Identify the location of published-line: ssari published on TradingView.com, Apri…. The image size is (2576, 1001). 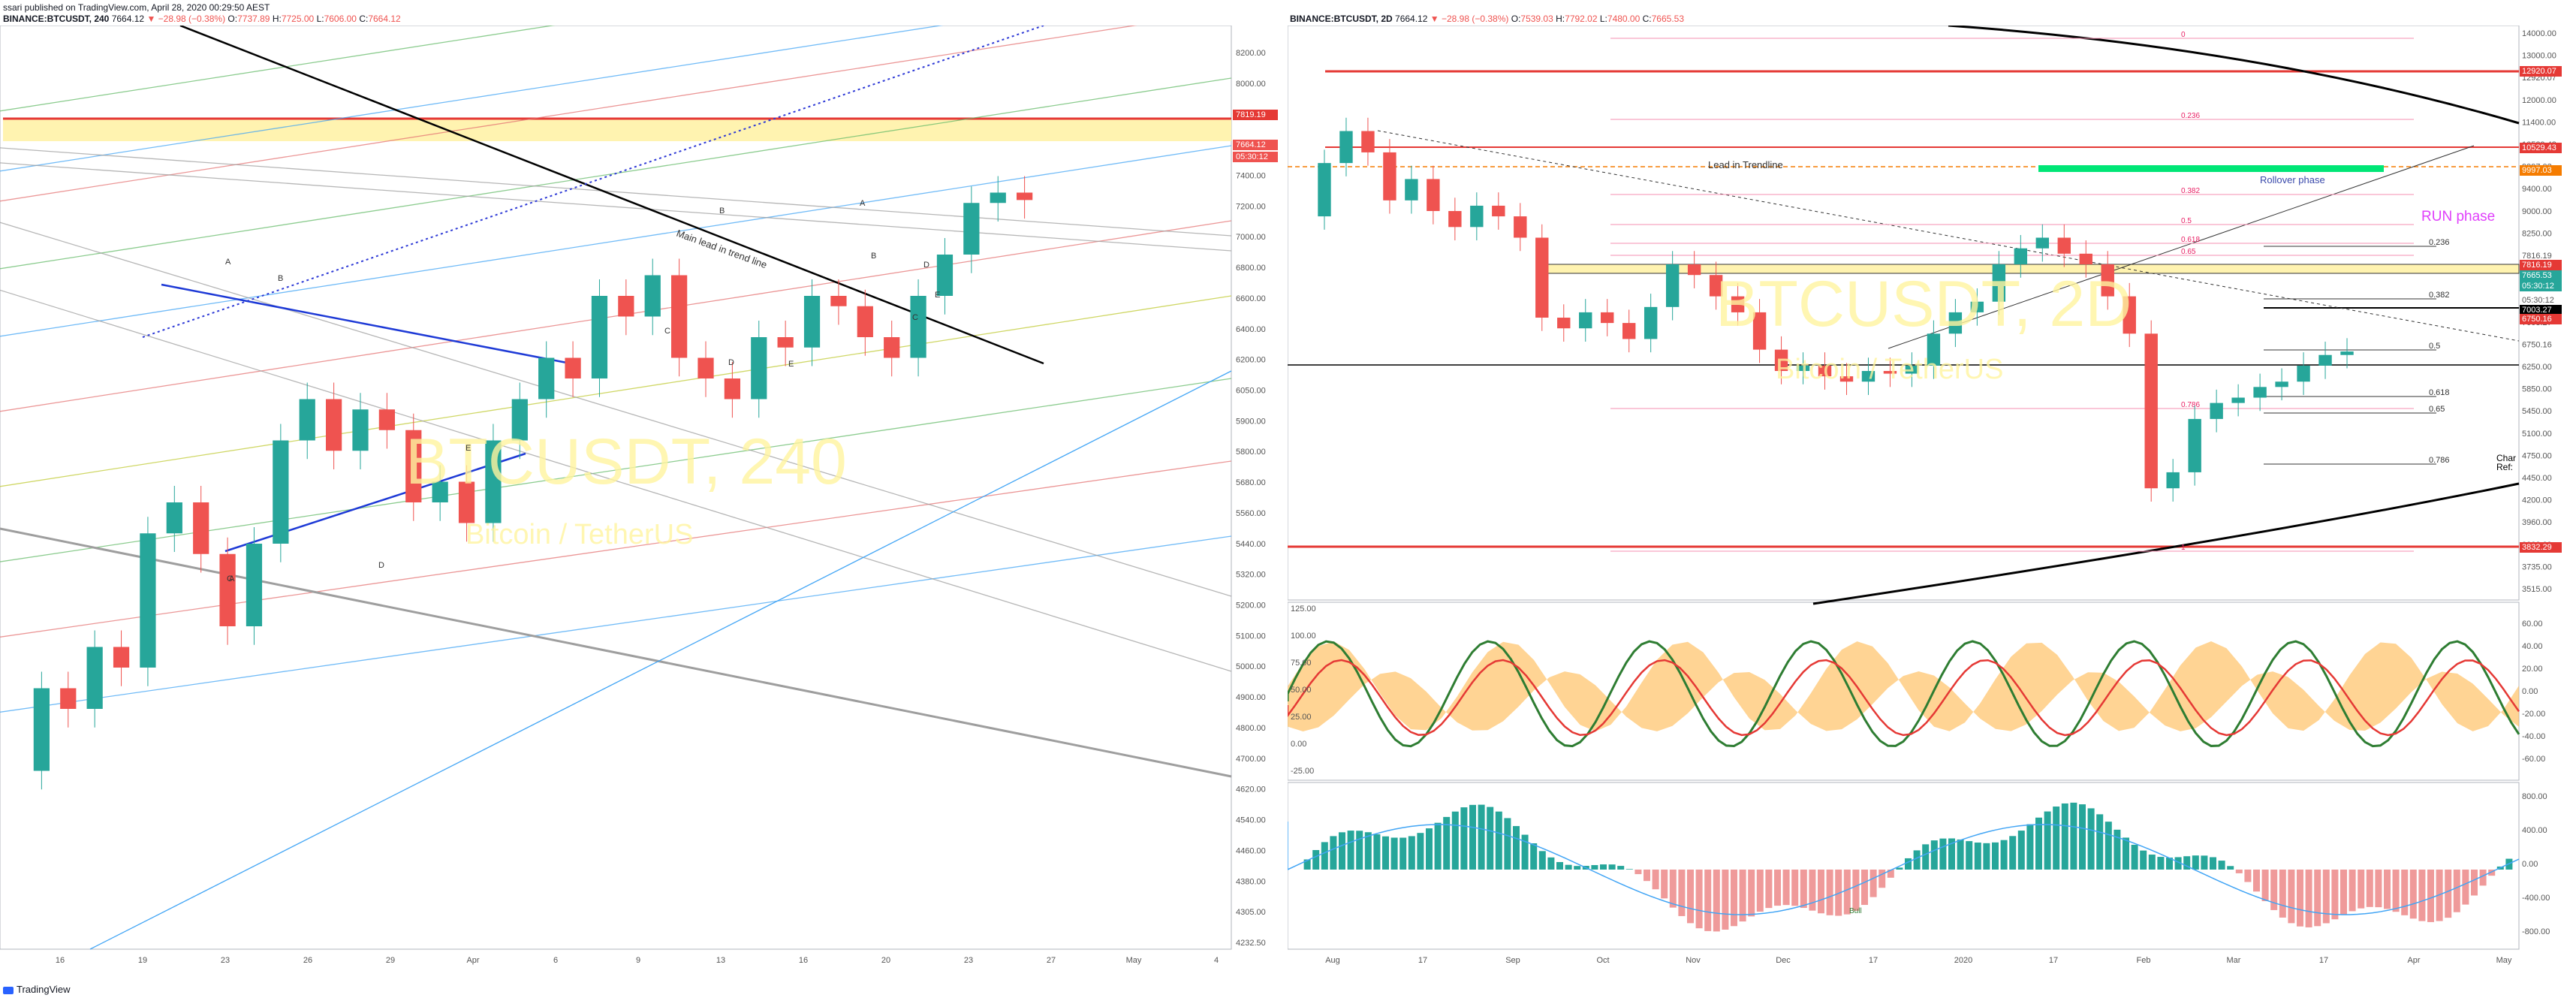
(136, 8).